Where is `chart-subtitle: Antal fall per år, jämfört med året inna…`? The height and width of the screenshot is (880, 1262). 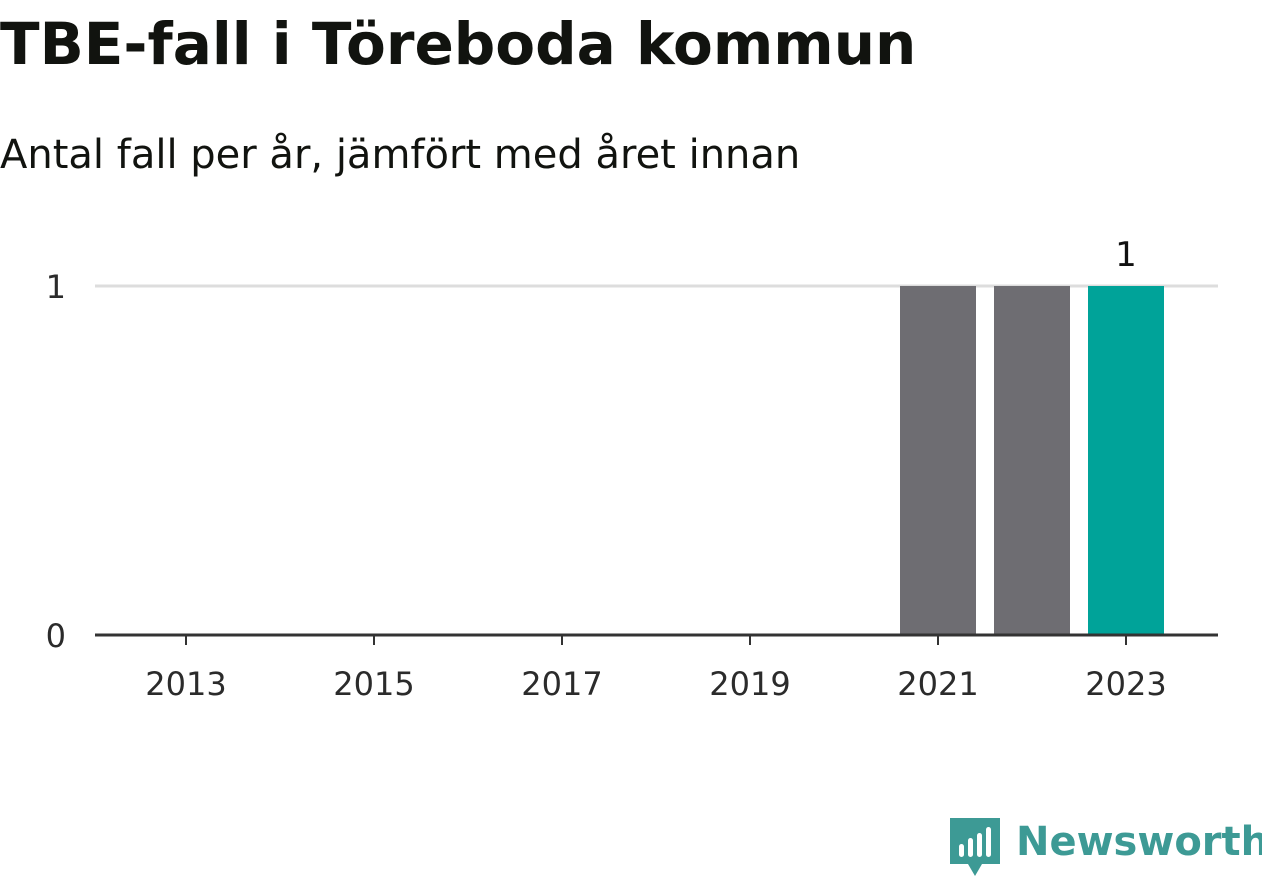 chart-subtitle: Antal fall per år, jämfört med året inna… is located at coordinates (400, 155).